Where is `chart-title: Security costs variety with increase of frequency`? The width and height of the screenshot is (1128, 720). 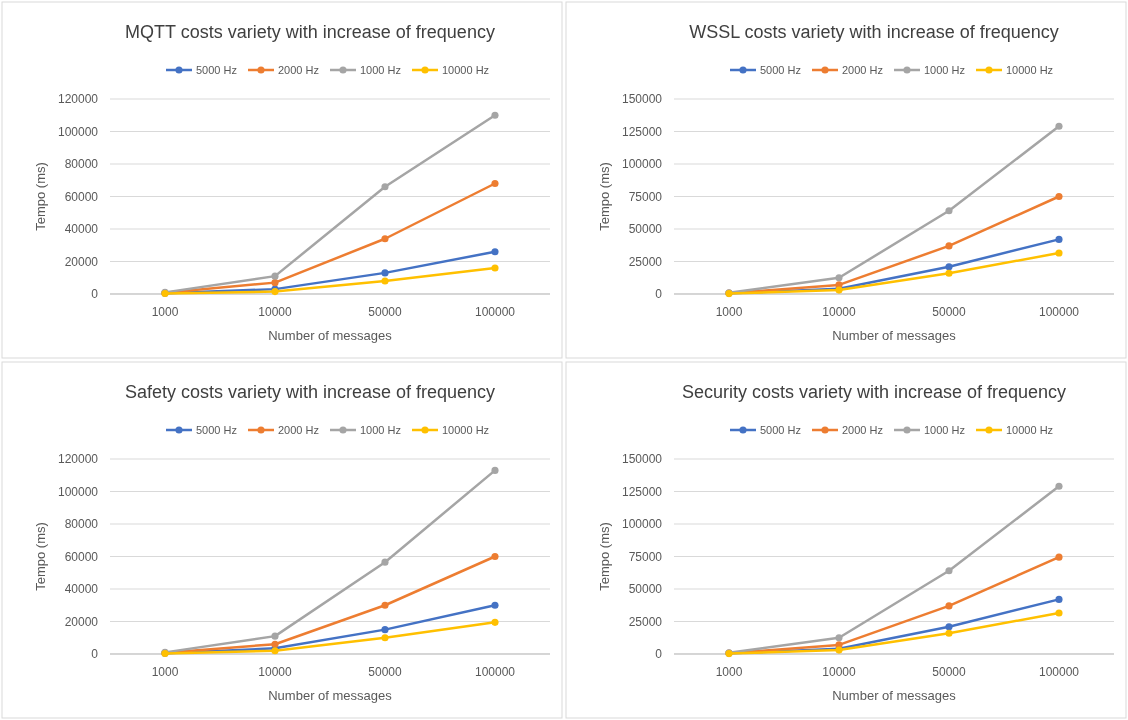 chart-title: Security costs variety with increase of frequency is located at coordinates (874, 392).